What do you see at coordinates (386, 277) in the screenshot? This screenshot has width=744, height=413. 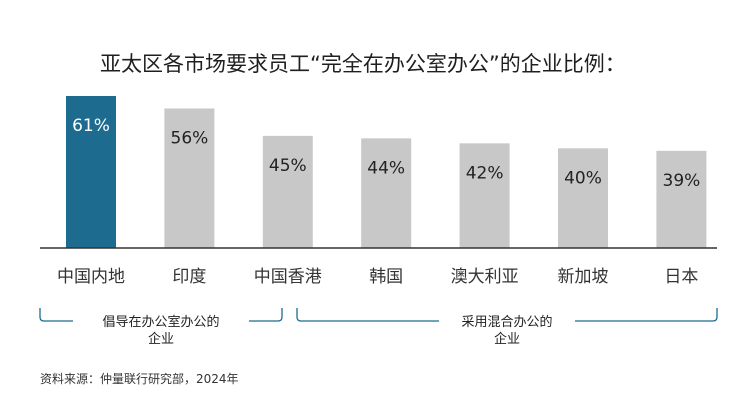 I see `category-label-4: 韩国` at bounding box center [386, 277].